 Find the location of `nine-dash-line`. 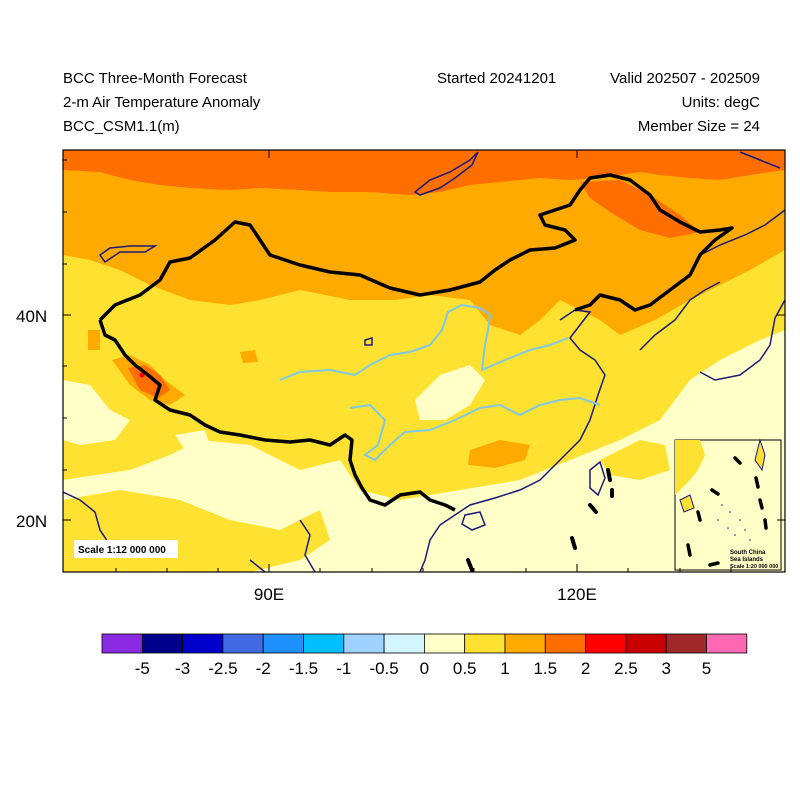

nine-dash-line is located at coordinates (540, 520).